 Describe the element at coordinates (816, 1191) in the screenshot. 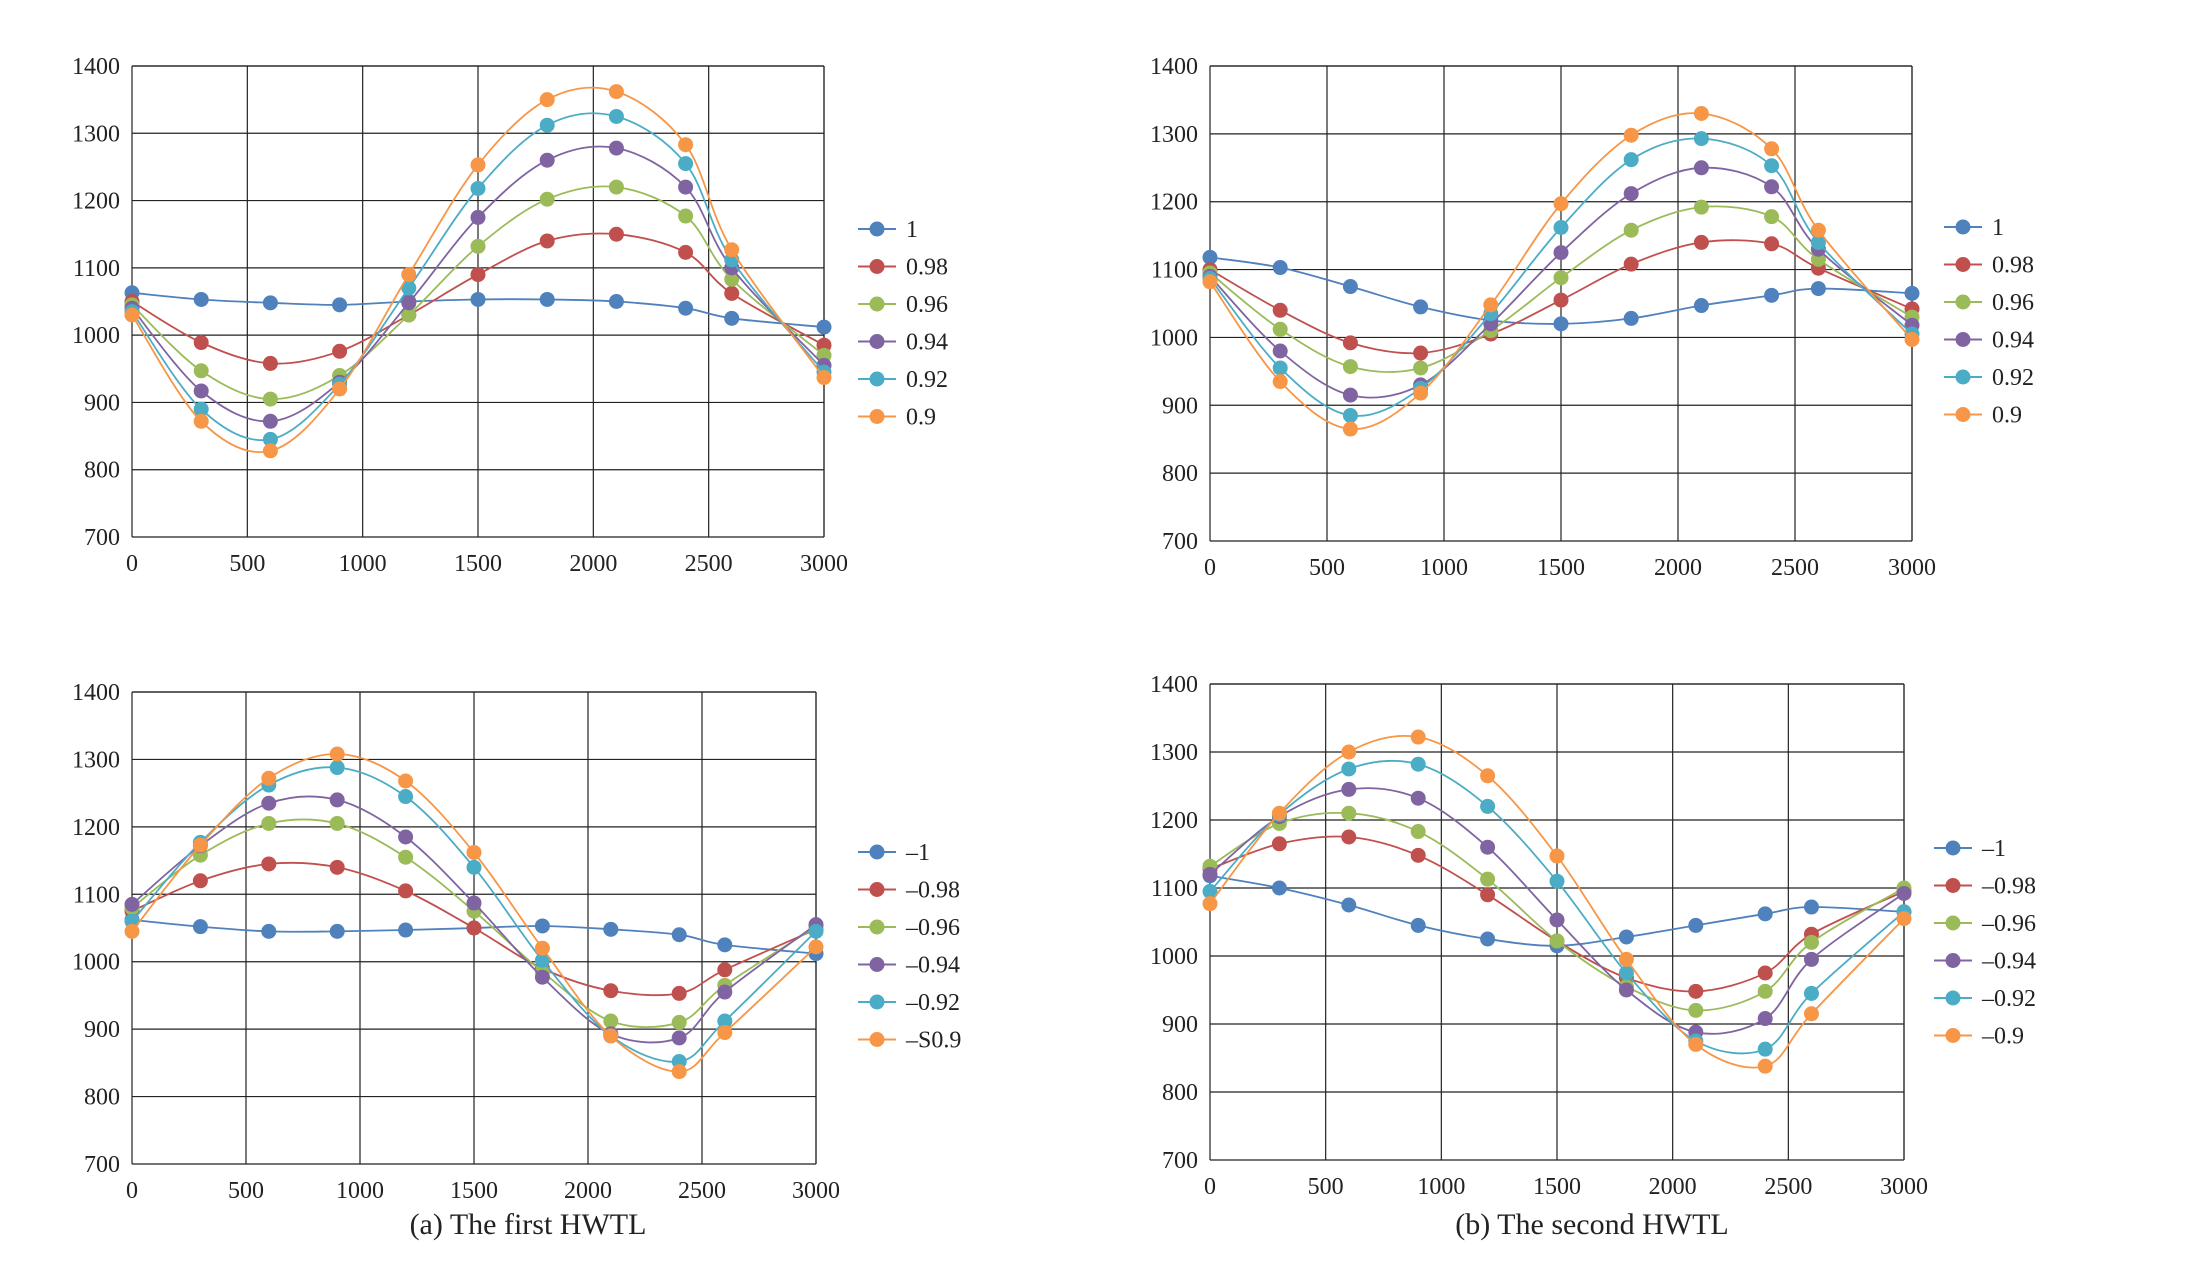

I see `x-tick-label: 3000` at that location.